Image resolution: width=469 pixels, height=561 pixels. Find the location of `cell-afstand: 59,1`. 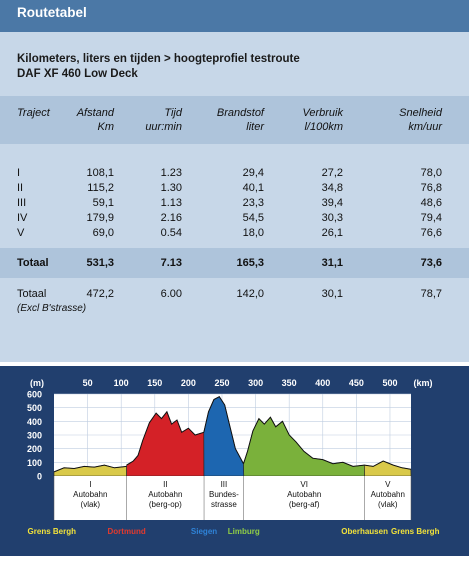

cell-afstand: 59,1 is located at coordinates (103, 203).